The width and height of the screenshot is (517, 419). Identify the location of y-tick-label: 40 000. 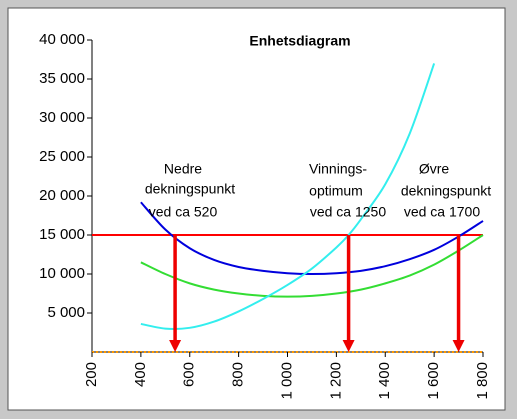
(62, 39).